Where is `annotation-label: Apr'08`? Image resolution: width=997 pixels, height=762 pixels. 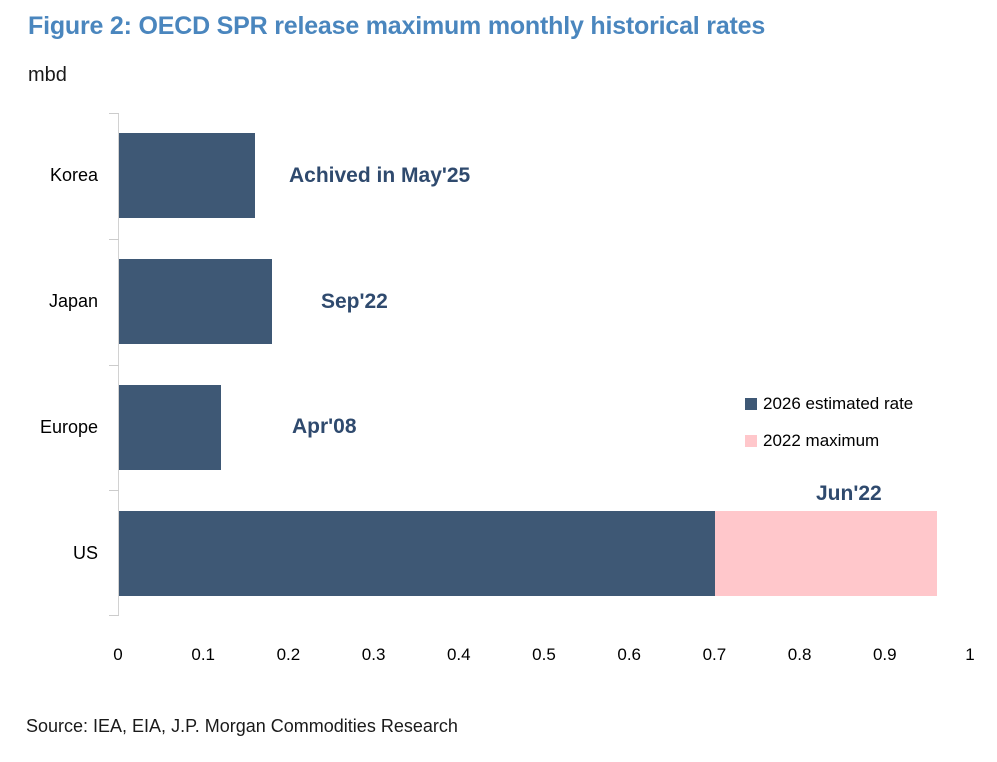 annotation-label: Apr'08 is located at coordinates (324, 427).